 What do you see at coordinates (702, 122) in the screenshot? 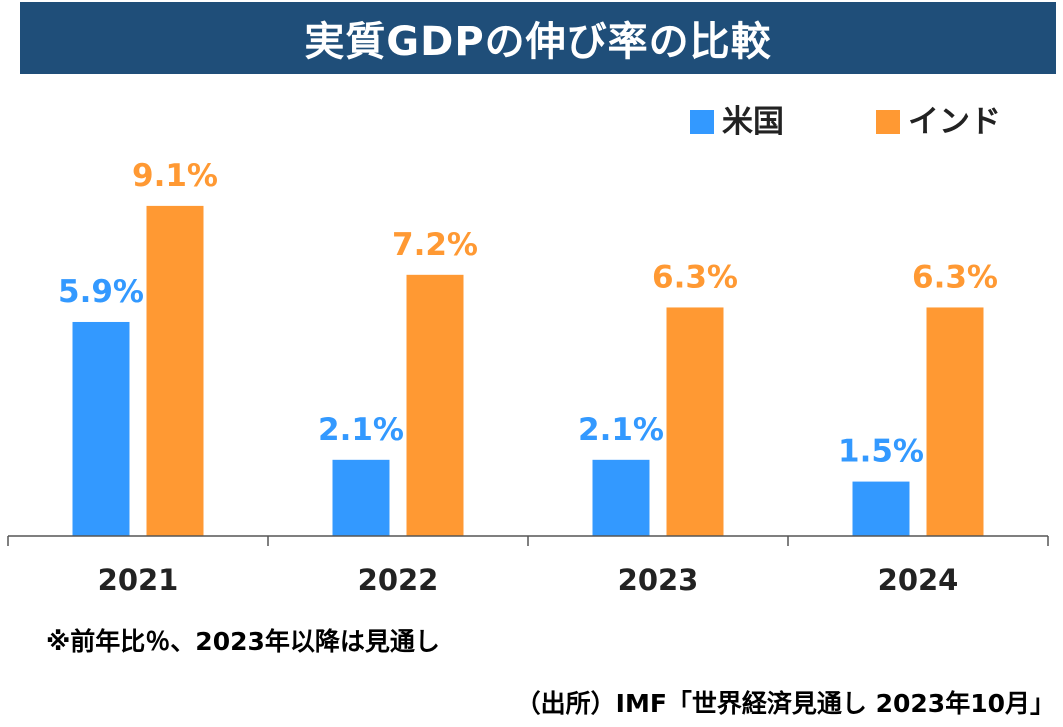
I see `legend-swatch-us` at bounding box center [702, 122].